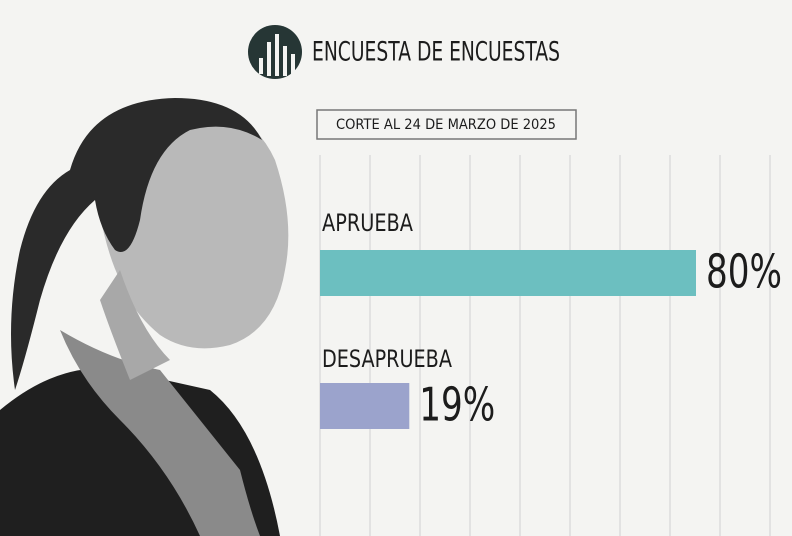 The height and width of the screenshot is (536, 792). Describe the element at coordinates (436, 52) in the screenshot. I see `chart-title: ENCUESTA DE ENCUESTAS` at that location.